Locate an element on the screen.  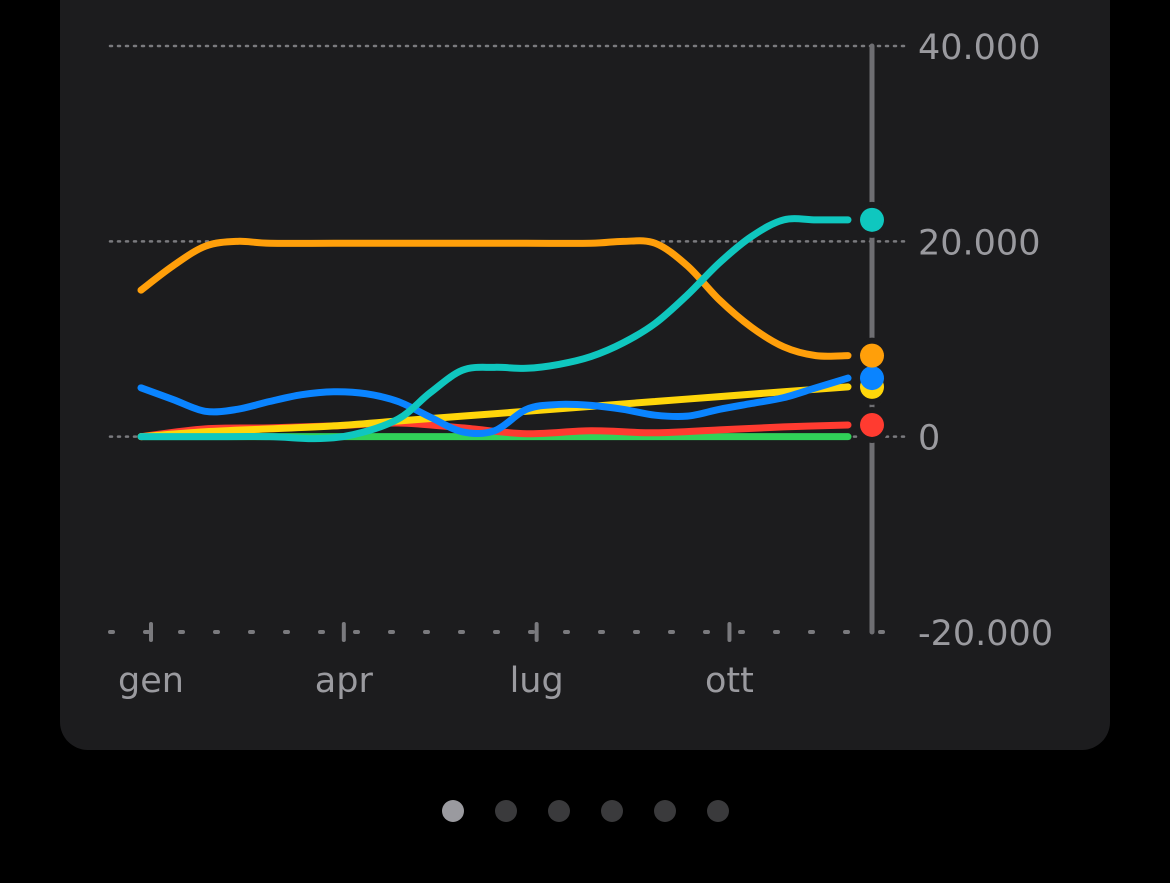
y-tick-label: 40.000 is located at coordinates (979, 48).